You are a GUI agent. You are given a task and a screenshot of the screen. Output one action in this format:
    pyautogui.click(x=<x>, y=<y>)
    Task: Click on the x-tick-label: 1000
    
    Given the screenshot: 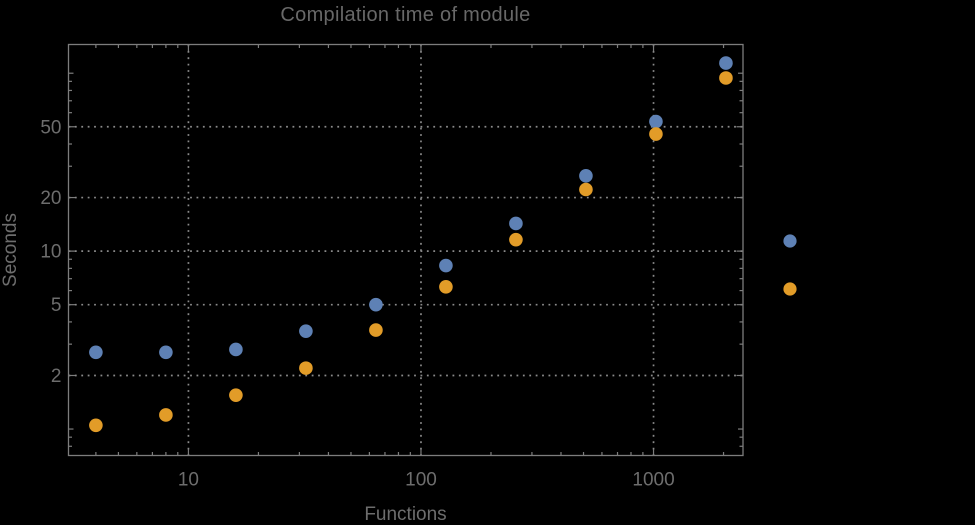 What is the action you would take?
    pyautogui.click(x=653, y=480)
    